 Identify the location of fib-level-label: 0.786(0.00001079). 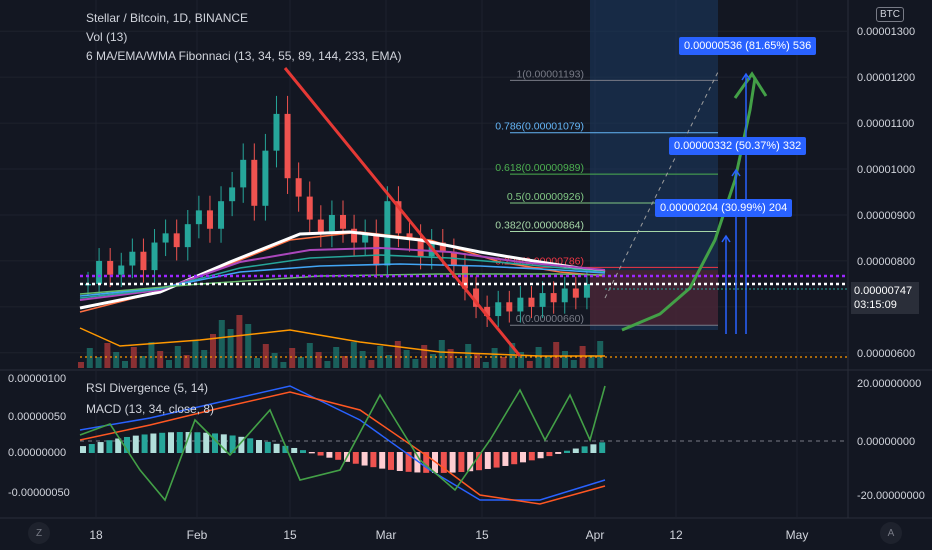
(539, 127).